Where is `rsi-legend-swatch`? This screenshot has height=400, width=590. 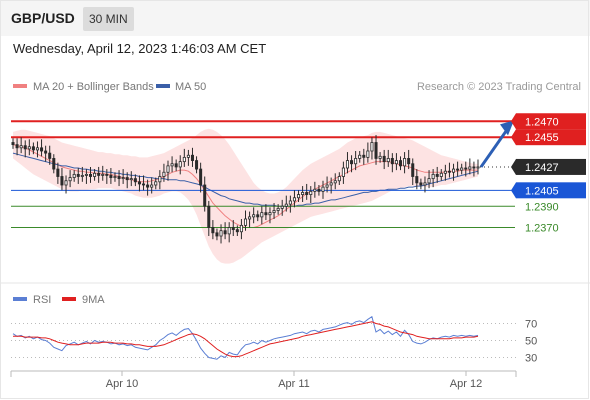
rsi-legend-swatch is located at coordinates (20, 299).